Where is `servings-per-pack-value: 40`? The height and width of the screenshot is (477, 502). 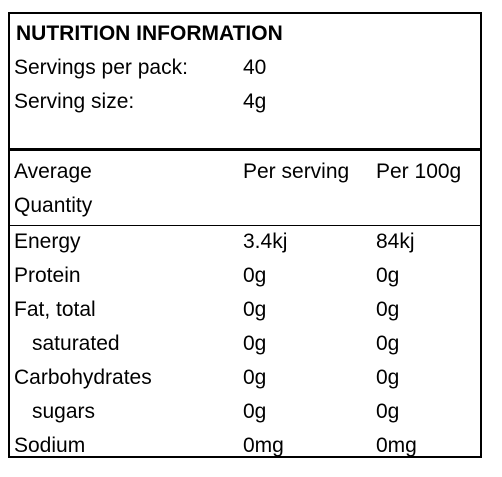
servings-per-pack-value: 40 is located at coordinates (255, 67).